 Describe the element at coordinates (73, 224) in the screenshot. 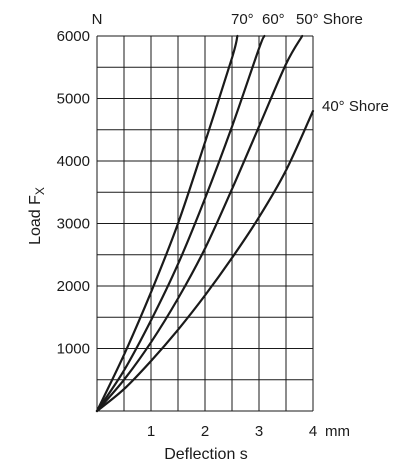

I see `y-tick-label: 3000` at that location.